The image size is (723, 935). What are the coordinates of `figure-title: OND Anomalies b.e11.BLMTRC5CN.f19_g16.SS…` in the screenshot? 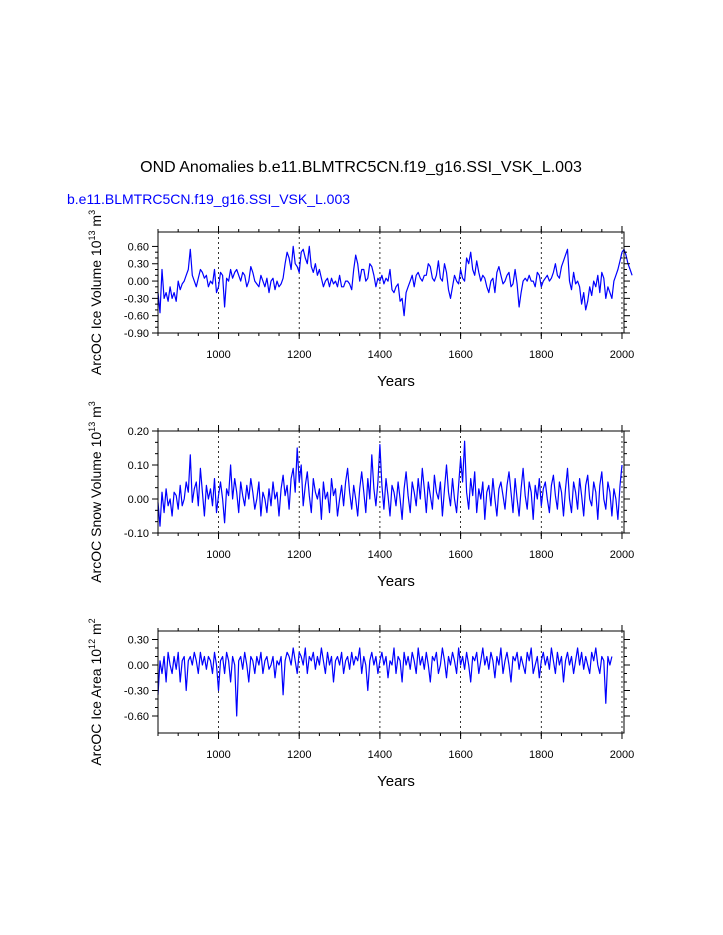 It's located at (361, 167).